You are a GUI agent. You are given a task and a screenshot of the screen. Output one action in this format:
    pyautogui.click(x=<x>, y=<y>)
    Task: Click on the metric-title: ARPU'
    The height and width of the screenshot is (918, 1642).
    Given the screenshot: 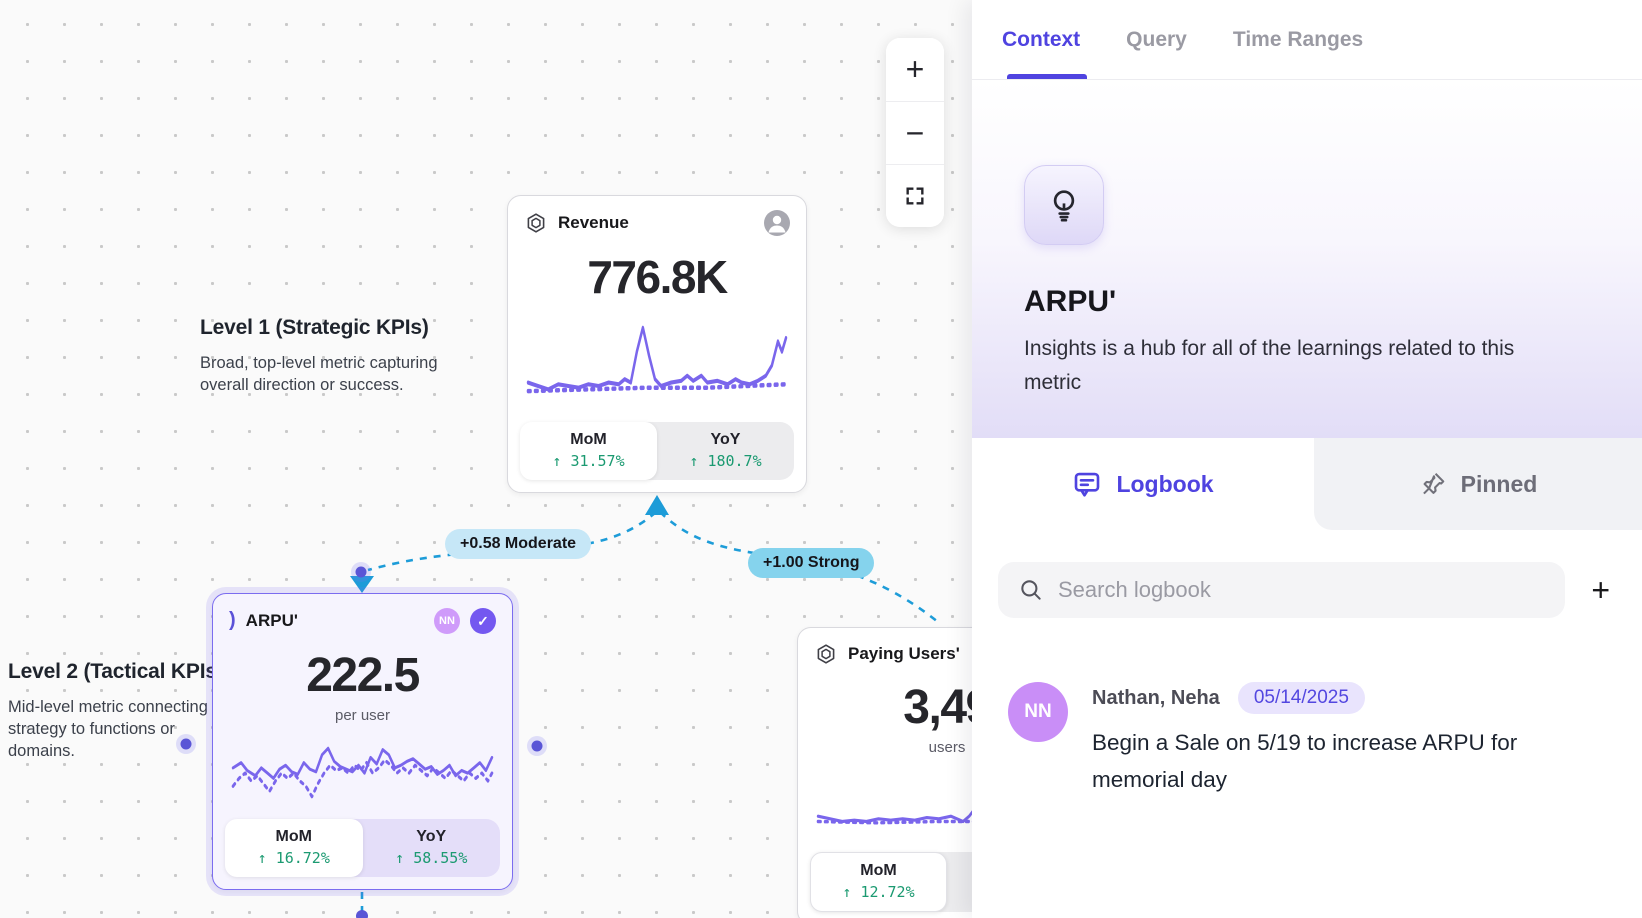 What is the action you would take?
    pyautogui.click(x=1070, y=301)
    